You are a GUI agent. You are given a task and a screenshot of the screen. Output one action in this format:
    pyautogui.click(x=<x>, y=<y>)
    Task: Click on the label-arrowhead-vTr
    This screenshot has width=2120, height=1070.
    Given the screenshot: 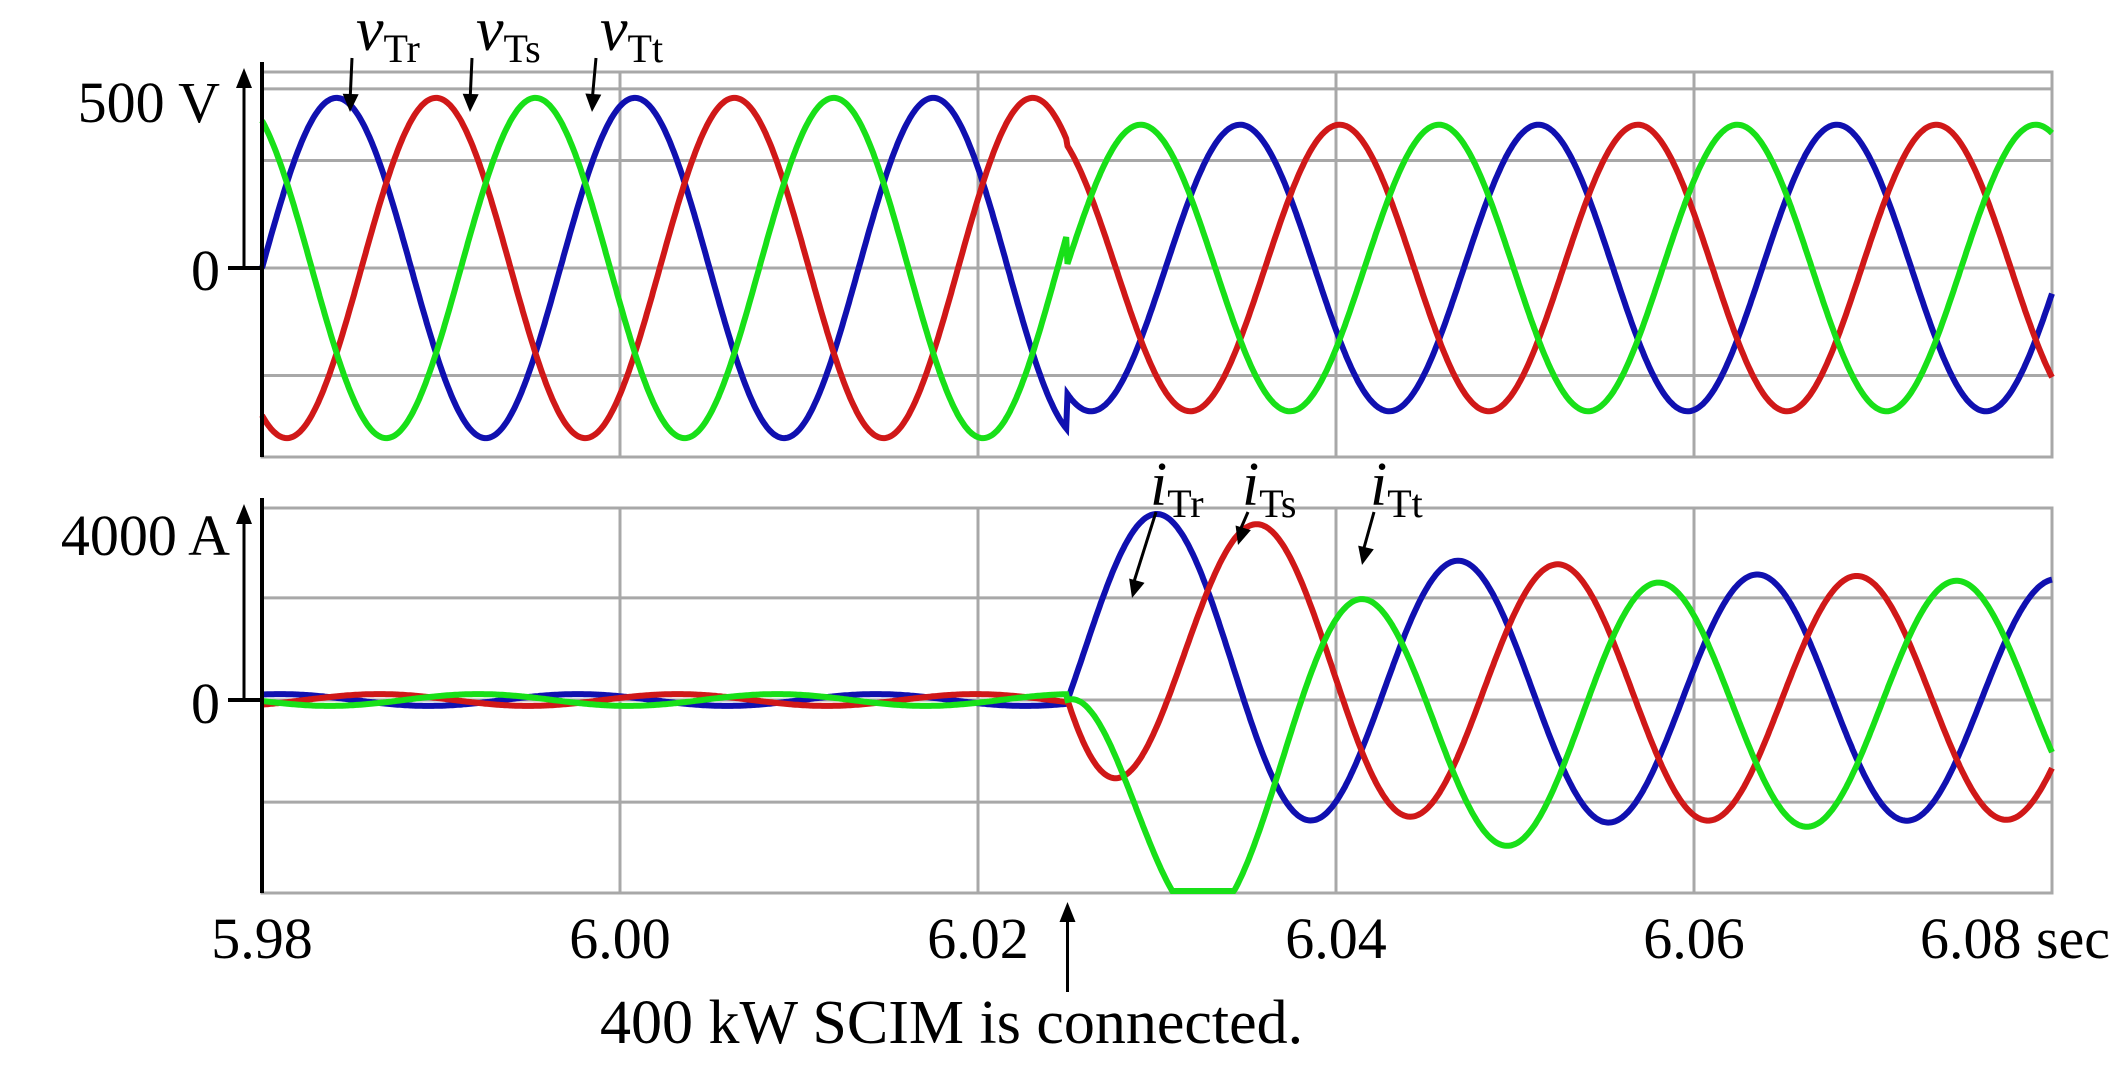 What is the action you would take?
    pyautogui.click(x=350, y=102)
    